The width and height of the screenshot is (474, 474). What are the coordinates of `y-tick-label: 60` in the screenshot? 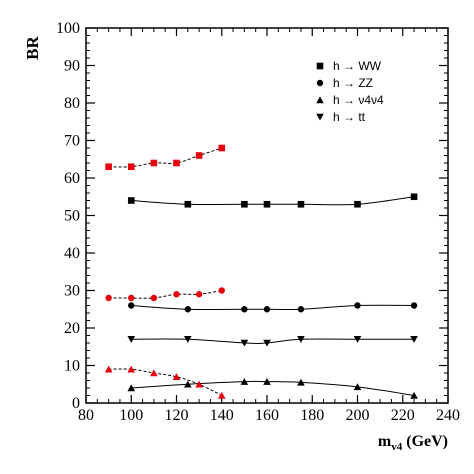 It's located at (72, 178).